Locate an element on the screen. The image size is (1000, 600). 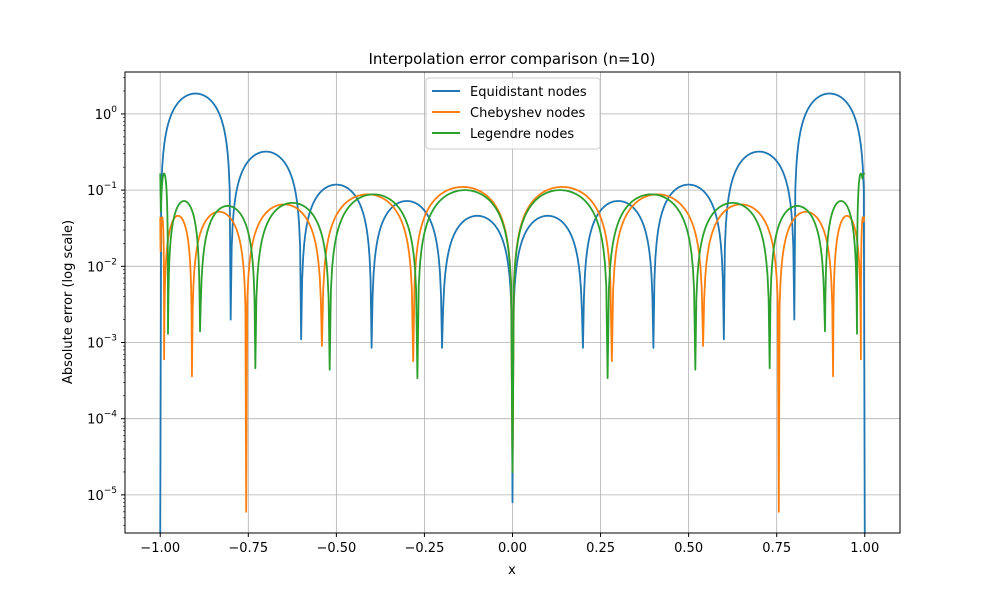
legend-label: Chebyshev nodes is located at coordinates (528, 113).